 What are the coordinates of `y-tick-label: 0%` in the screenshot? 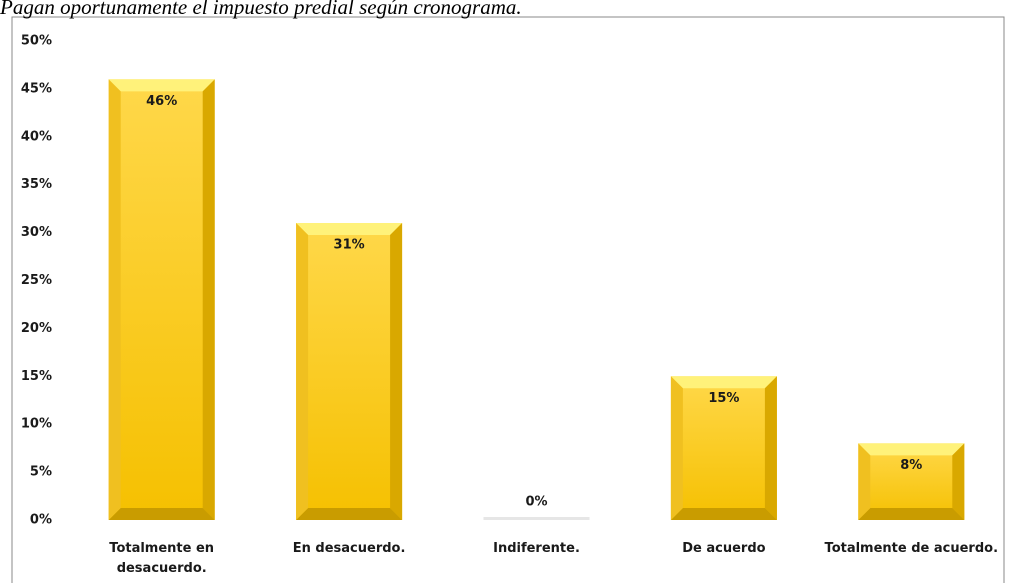 It's located at (41, 520).